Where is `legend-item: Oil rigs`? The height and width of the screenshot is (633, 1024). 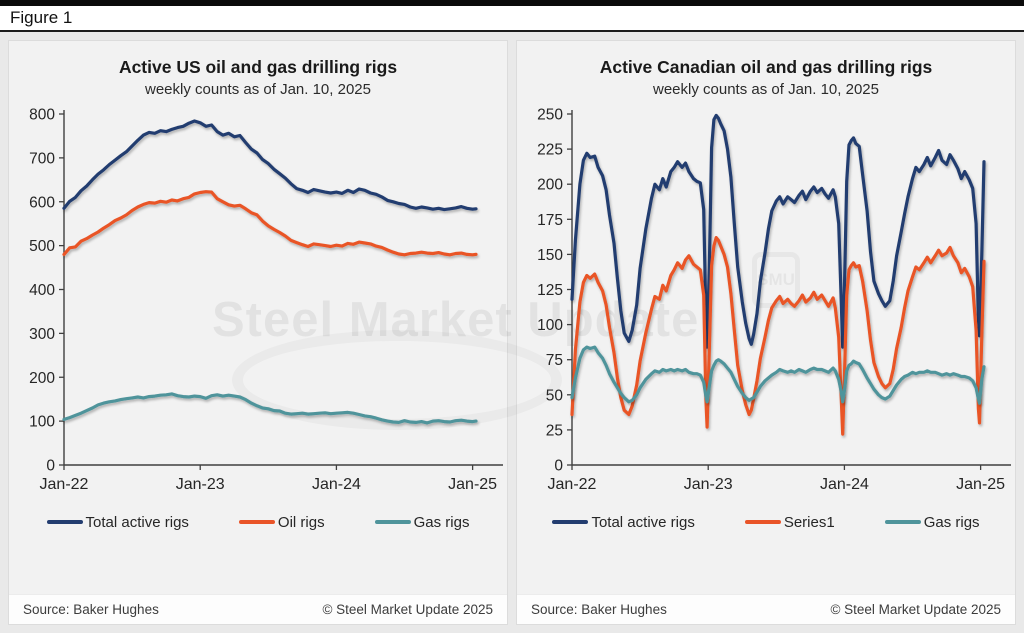 legend-item: Oil rigs is located at coordinates (281, 522).